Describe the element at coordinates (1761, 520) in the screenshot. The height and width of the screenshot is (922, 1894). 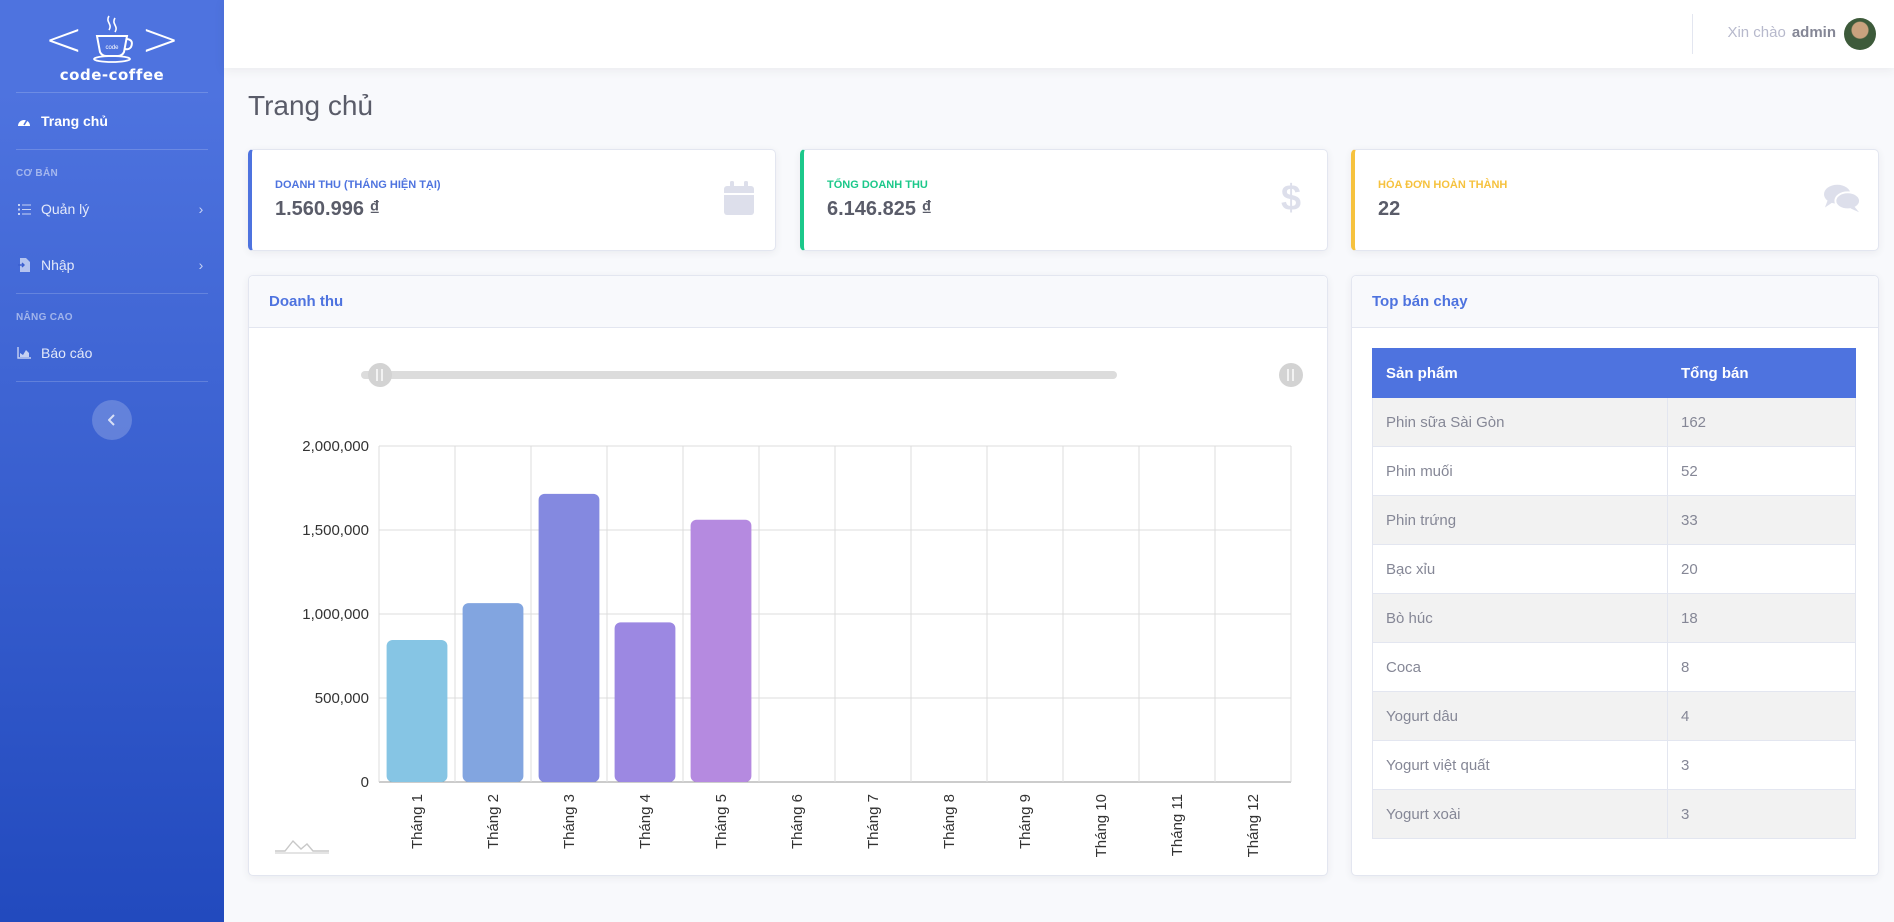
I see `cell-total: 33` at that location.